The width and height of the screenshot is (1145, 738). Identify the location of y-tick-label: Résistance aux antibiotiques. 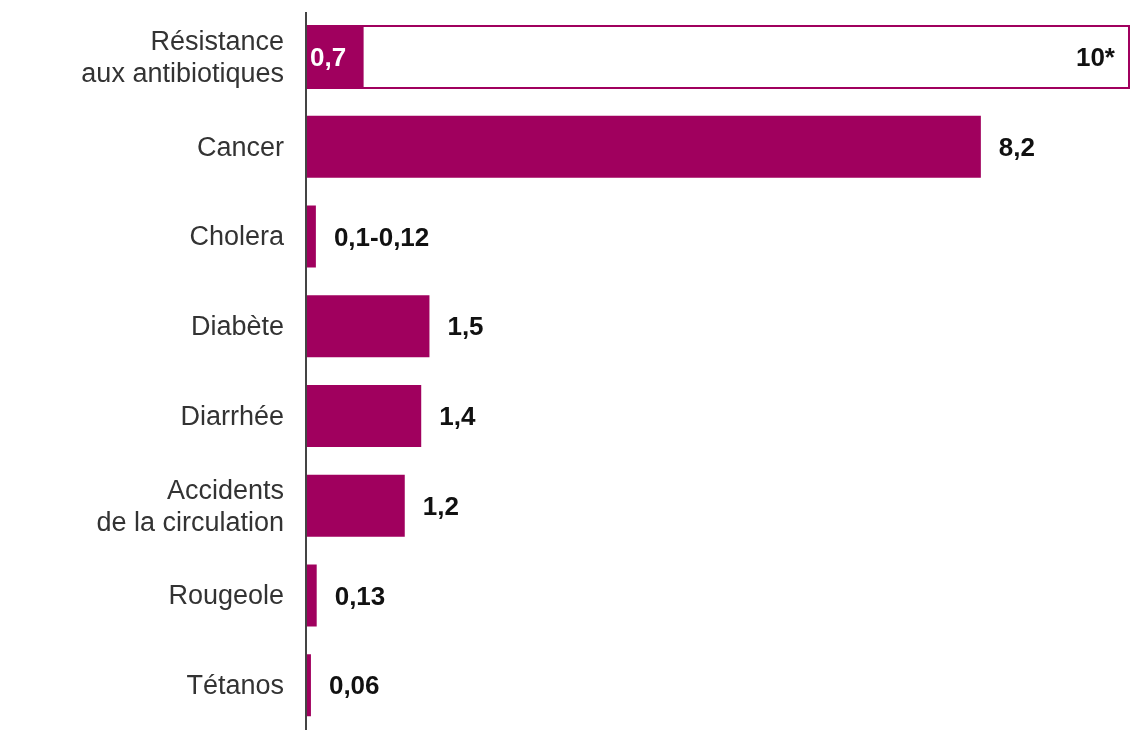
(182, 56).